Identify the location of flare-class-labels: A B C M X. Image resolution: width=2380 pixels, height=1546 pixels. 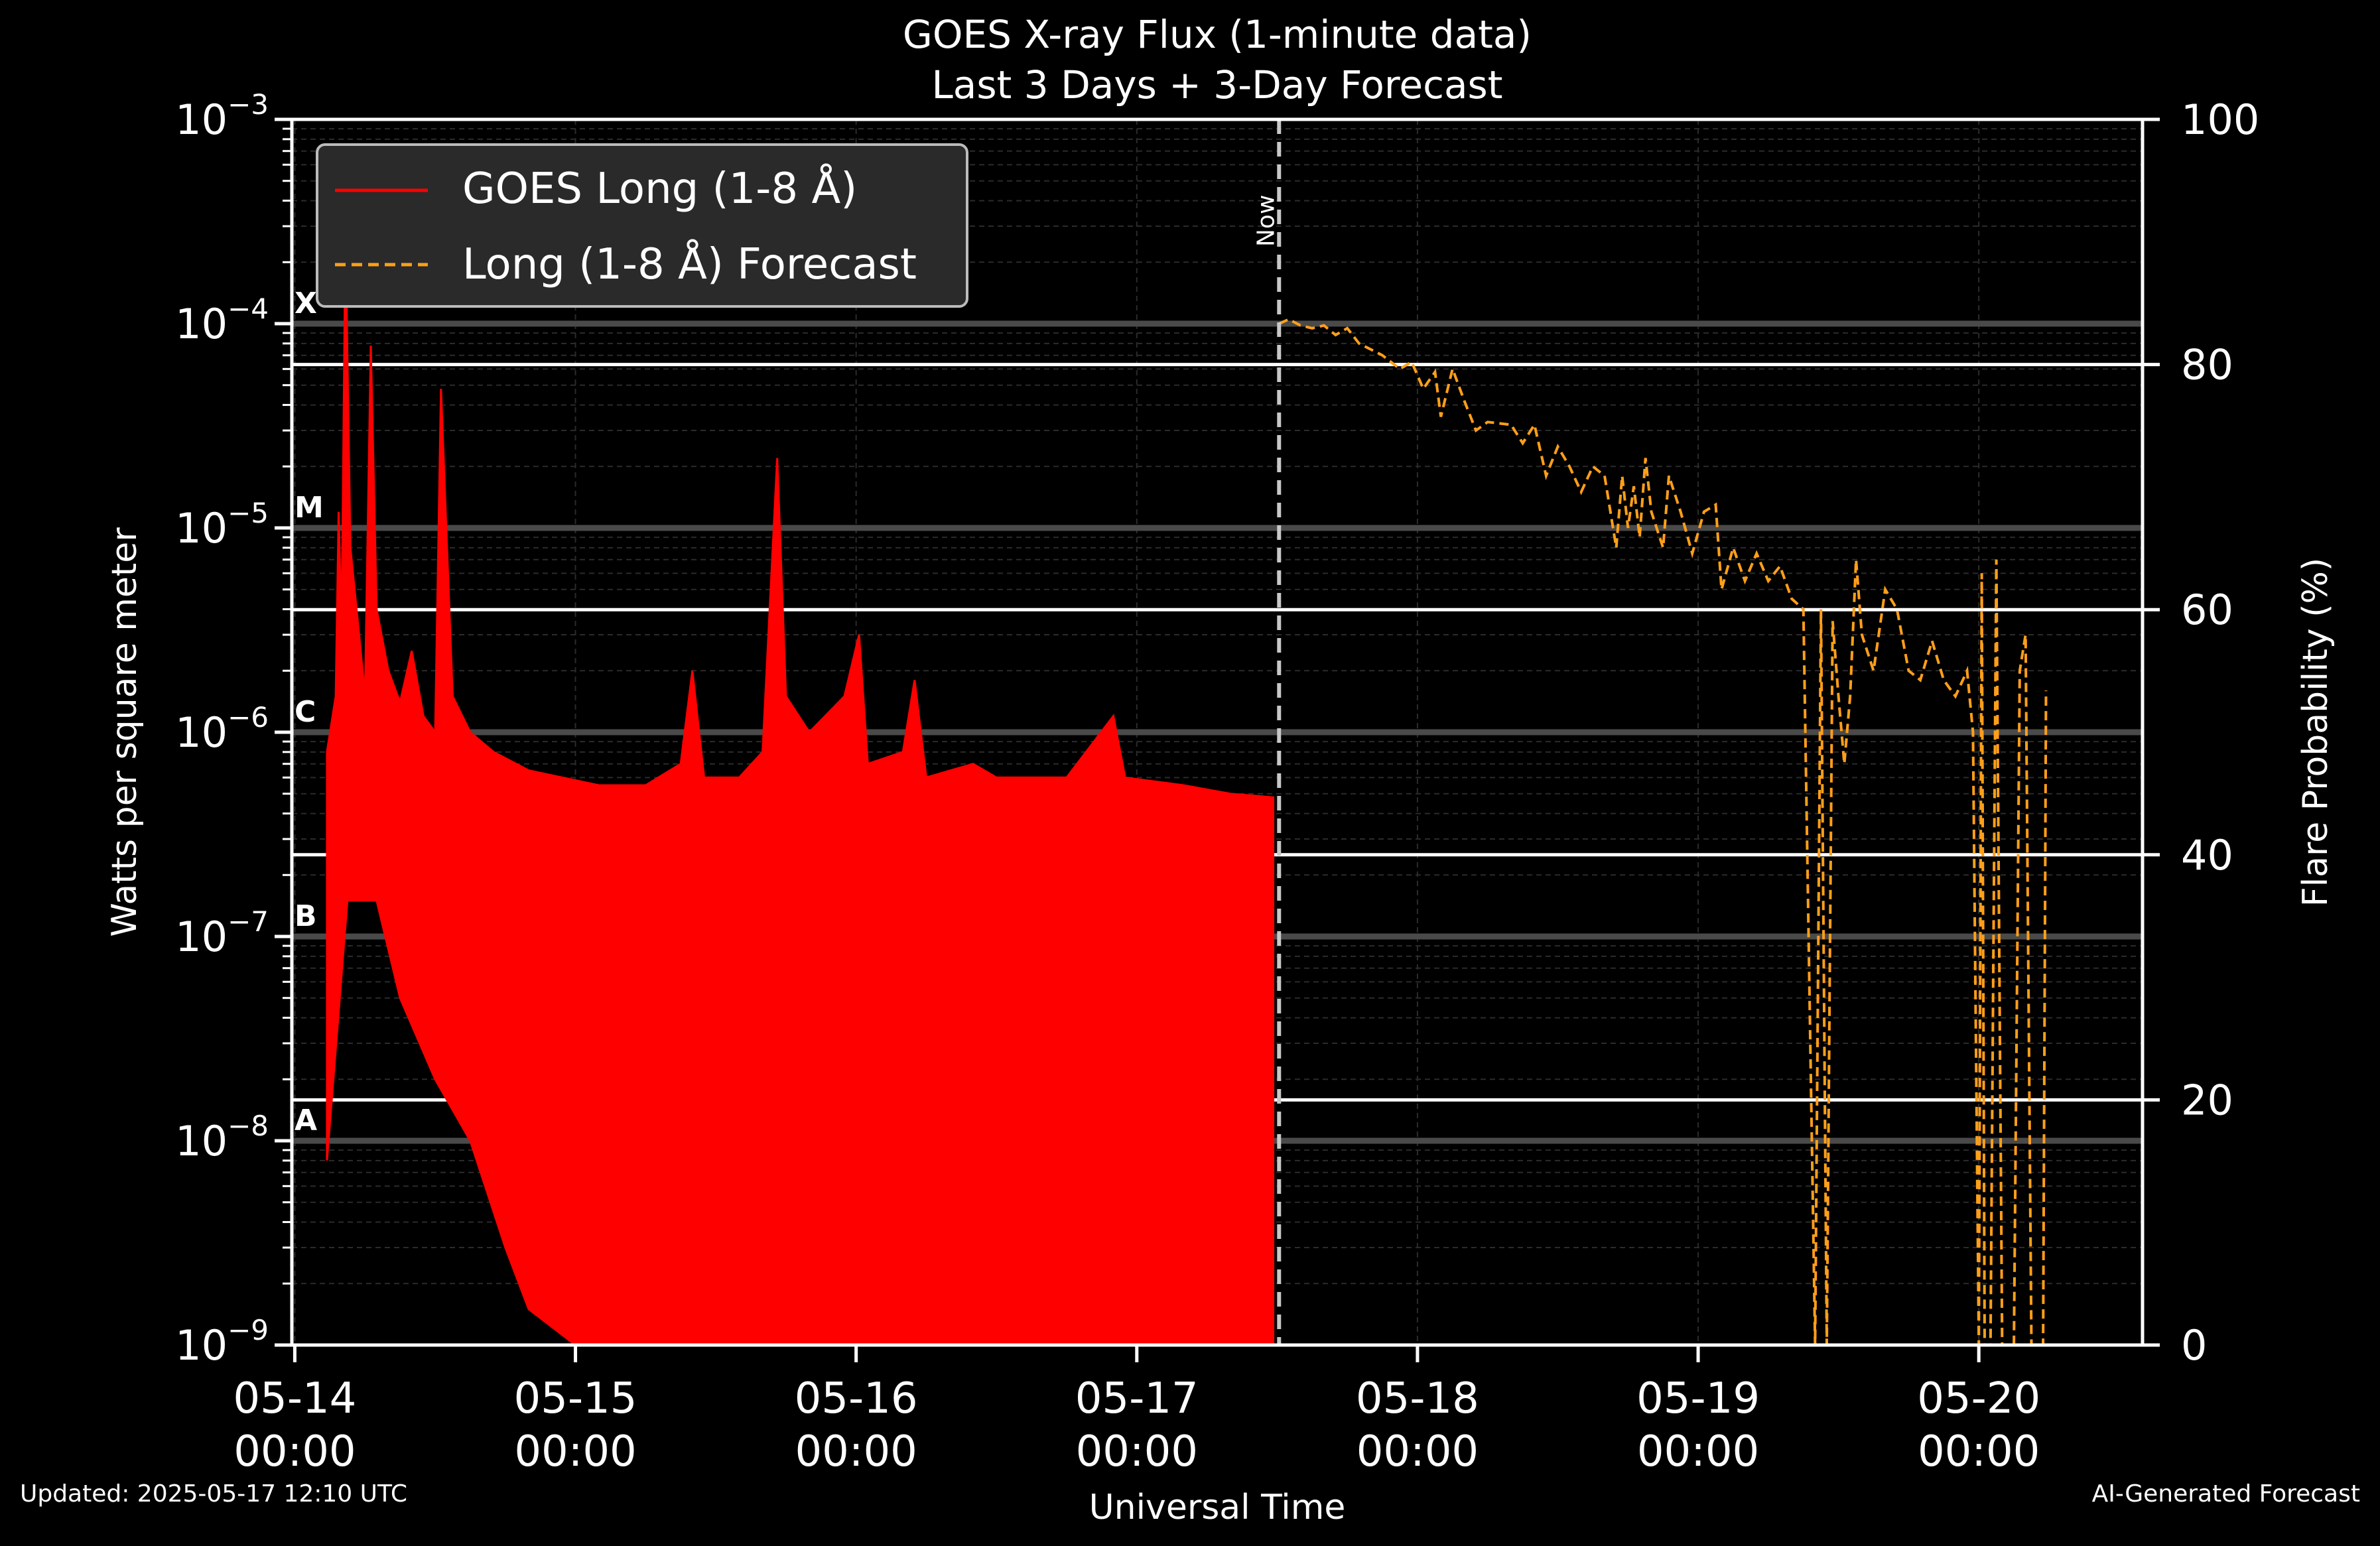
(309, 712).